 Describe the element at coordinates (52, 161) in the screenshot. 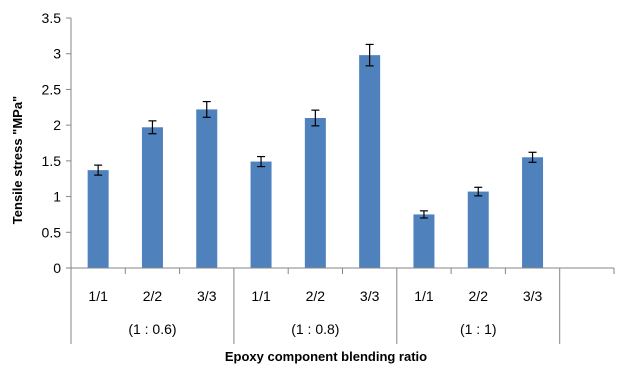

I see `y-tick-label: 1.5` at that location.